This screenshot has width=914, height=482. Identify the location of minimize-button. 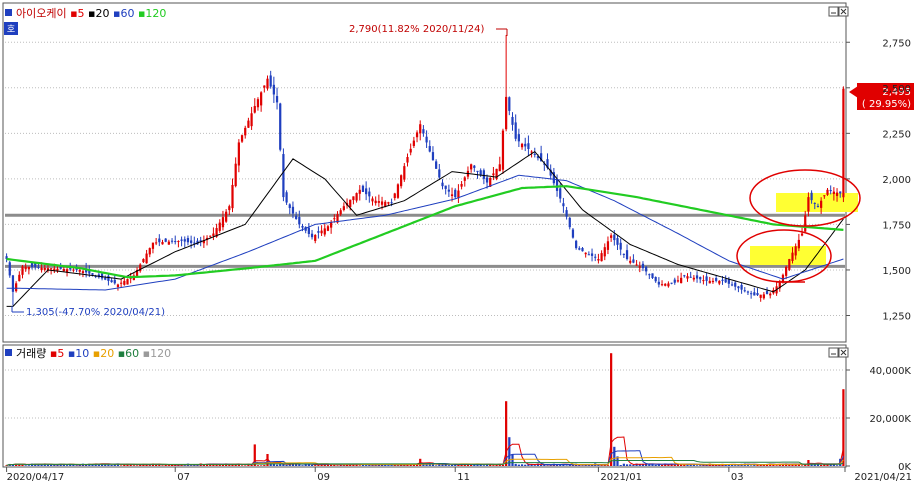
(833, 11).